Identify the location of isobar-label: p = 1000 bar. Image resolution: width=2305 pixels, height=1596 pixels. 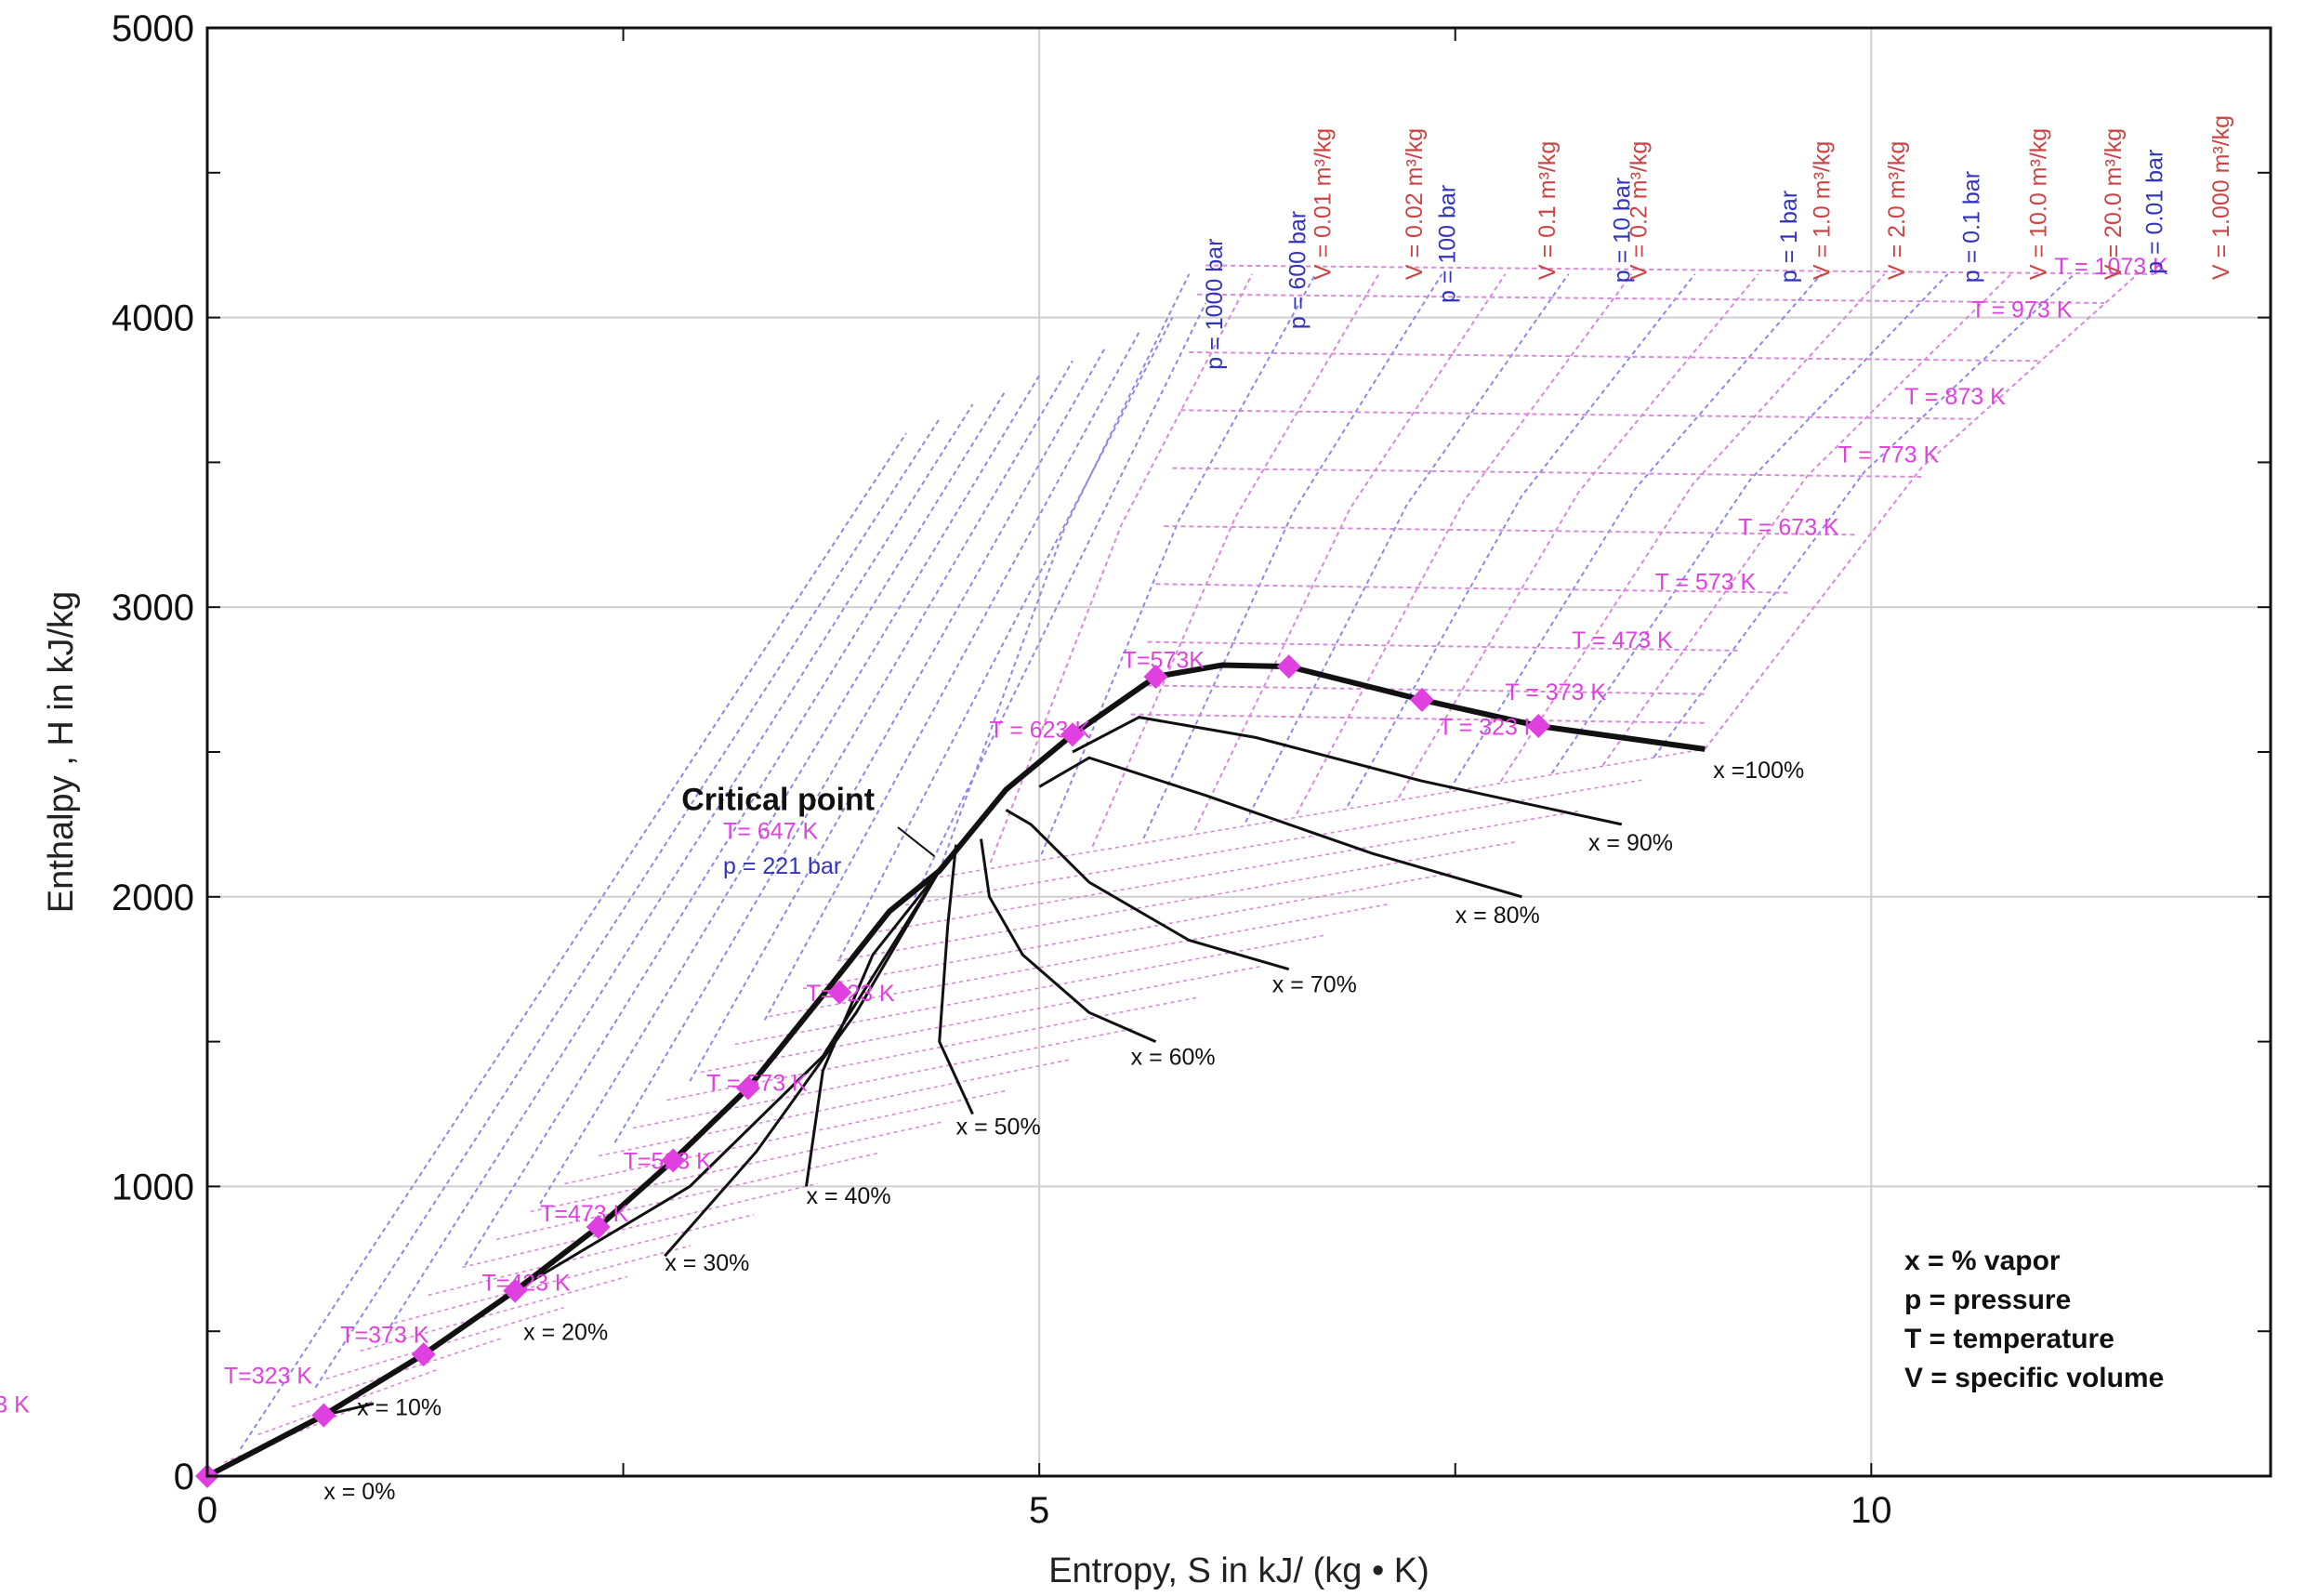
(1215, 304).